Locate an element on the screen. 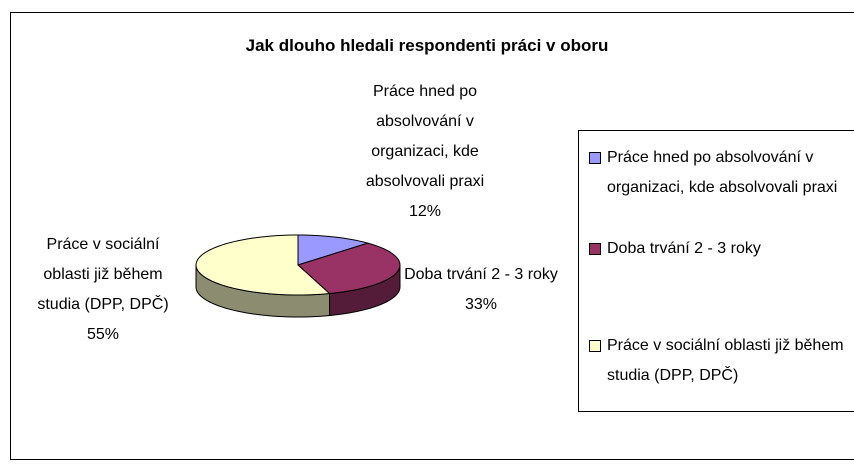  data-label-value: 12% is located at coordinates (425, 211).